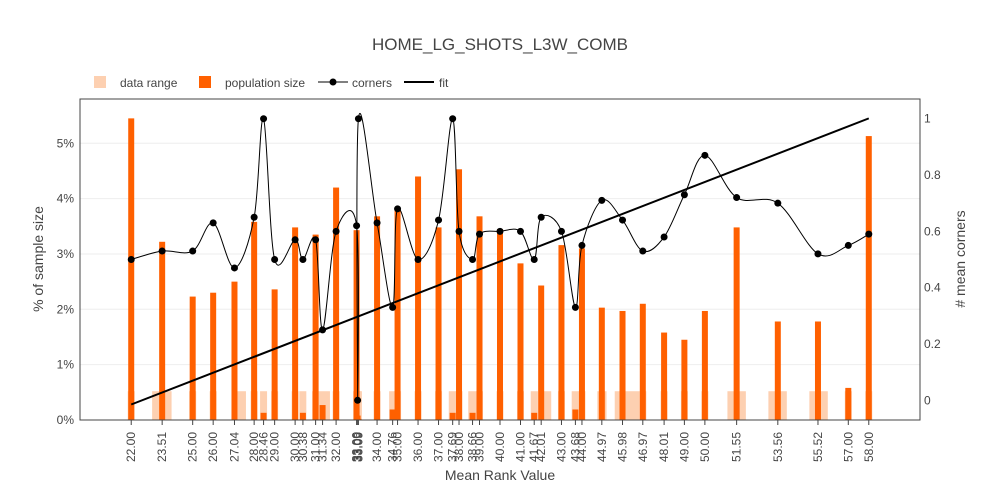 This screenshot has width=1000, height=500. I want to click on x-axis-title: Mean Rank Value, so click(500, 475).